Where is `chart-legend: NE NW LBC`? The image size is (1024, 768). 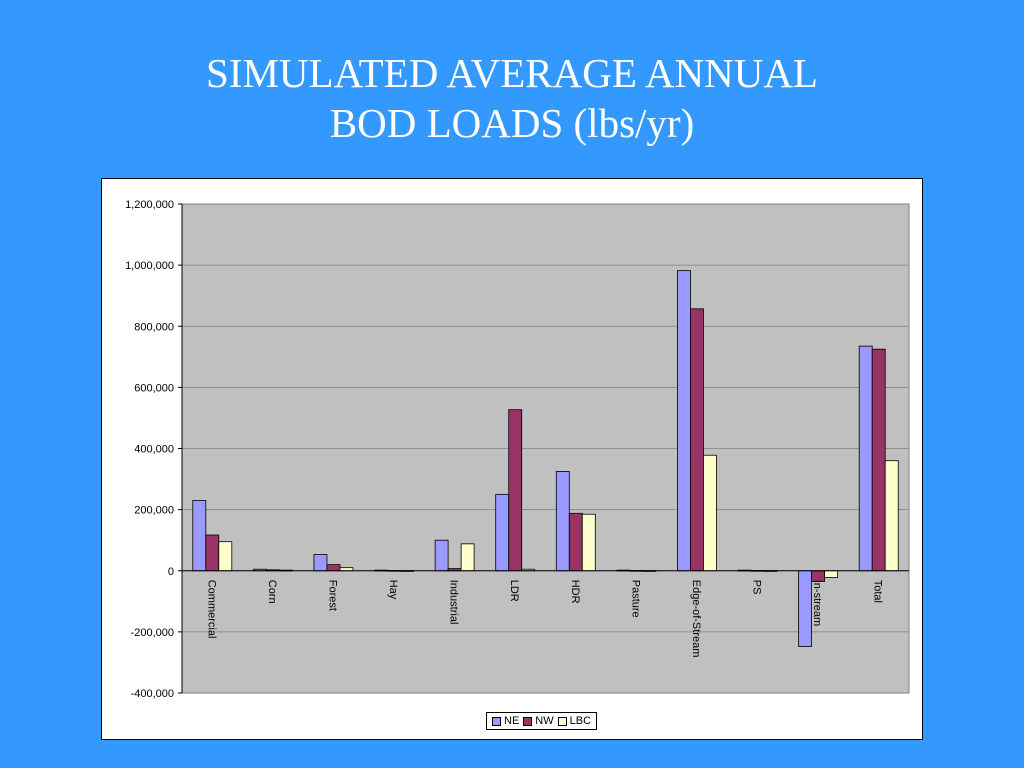 chart-legend: NE NW LBC is located at coordinates (542, 721).